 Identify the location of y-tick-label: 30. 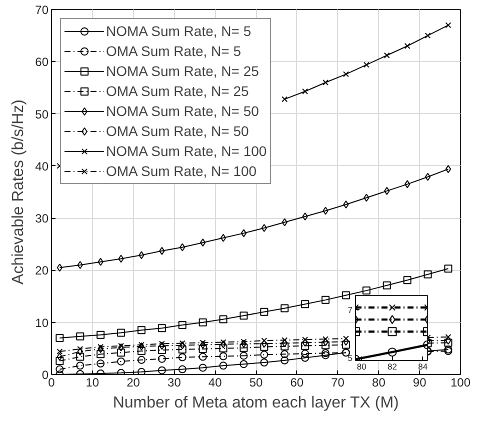
(42, 219).